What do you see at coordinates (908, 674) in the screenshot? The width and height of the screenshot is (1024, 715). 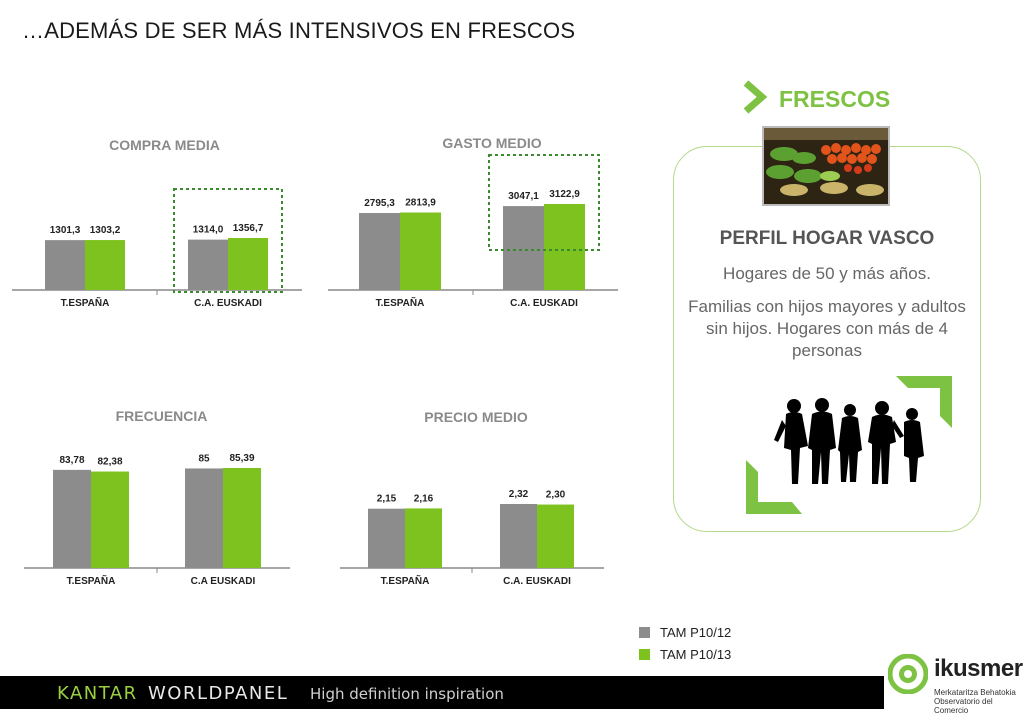 I see `target-logo-icon` at bounding box center [908, 674].